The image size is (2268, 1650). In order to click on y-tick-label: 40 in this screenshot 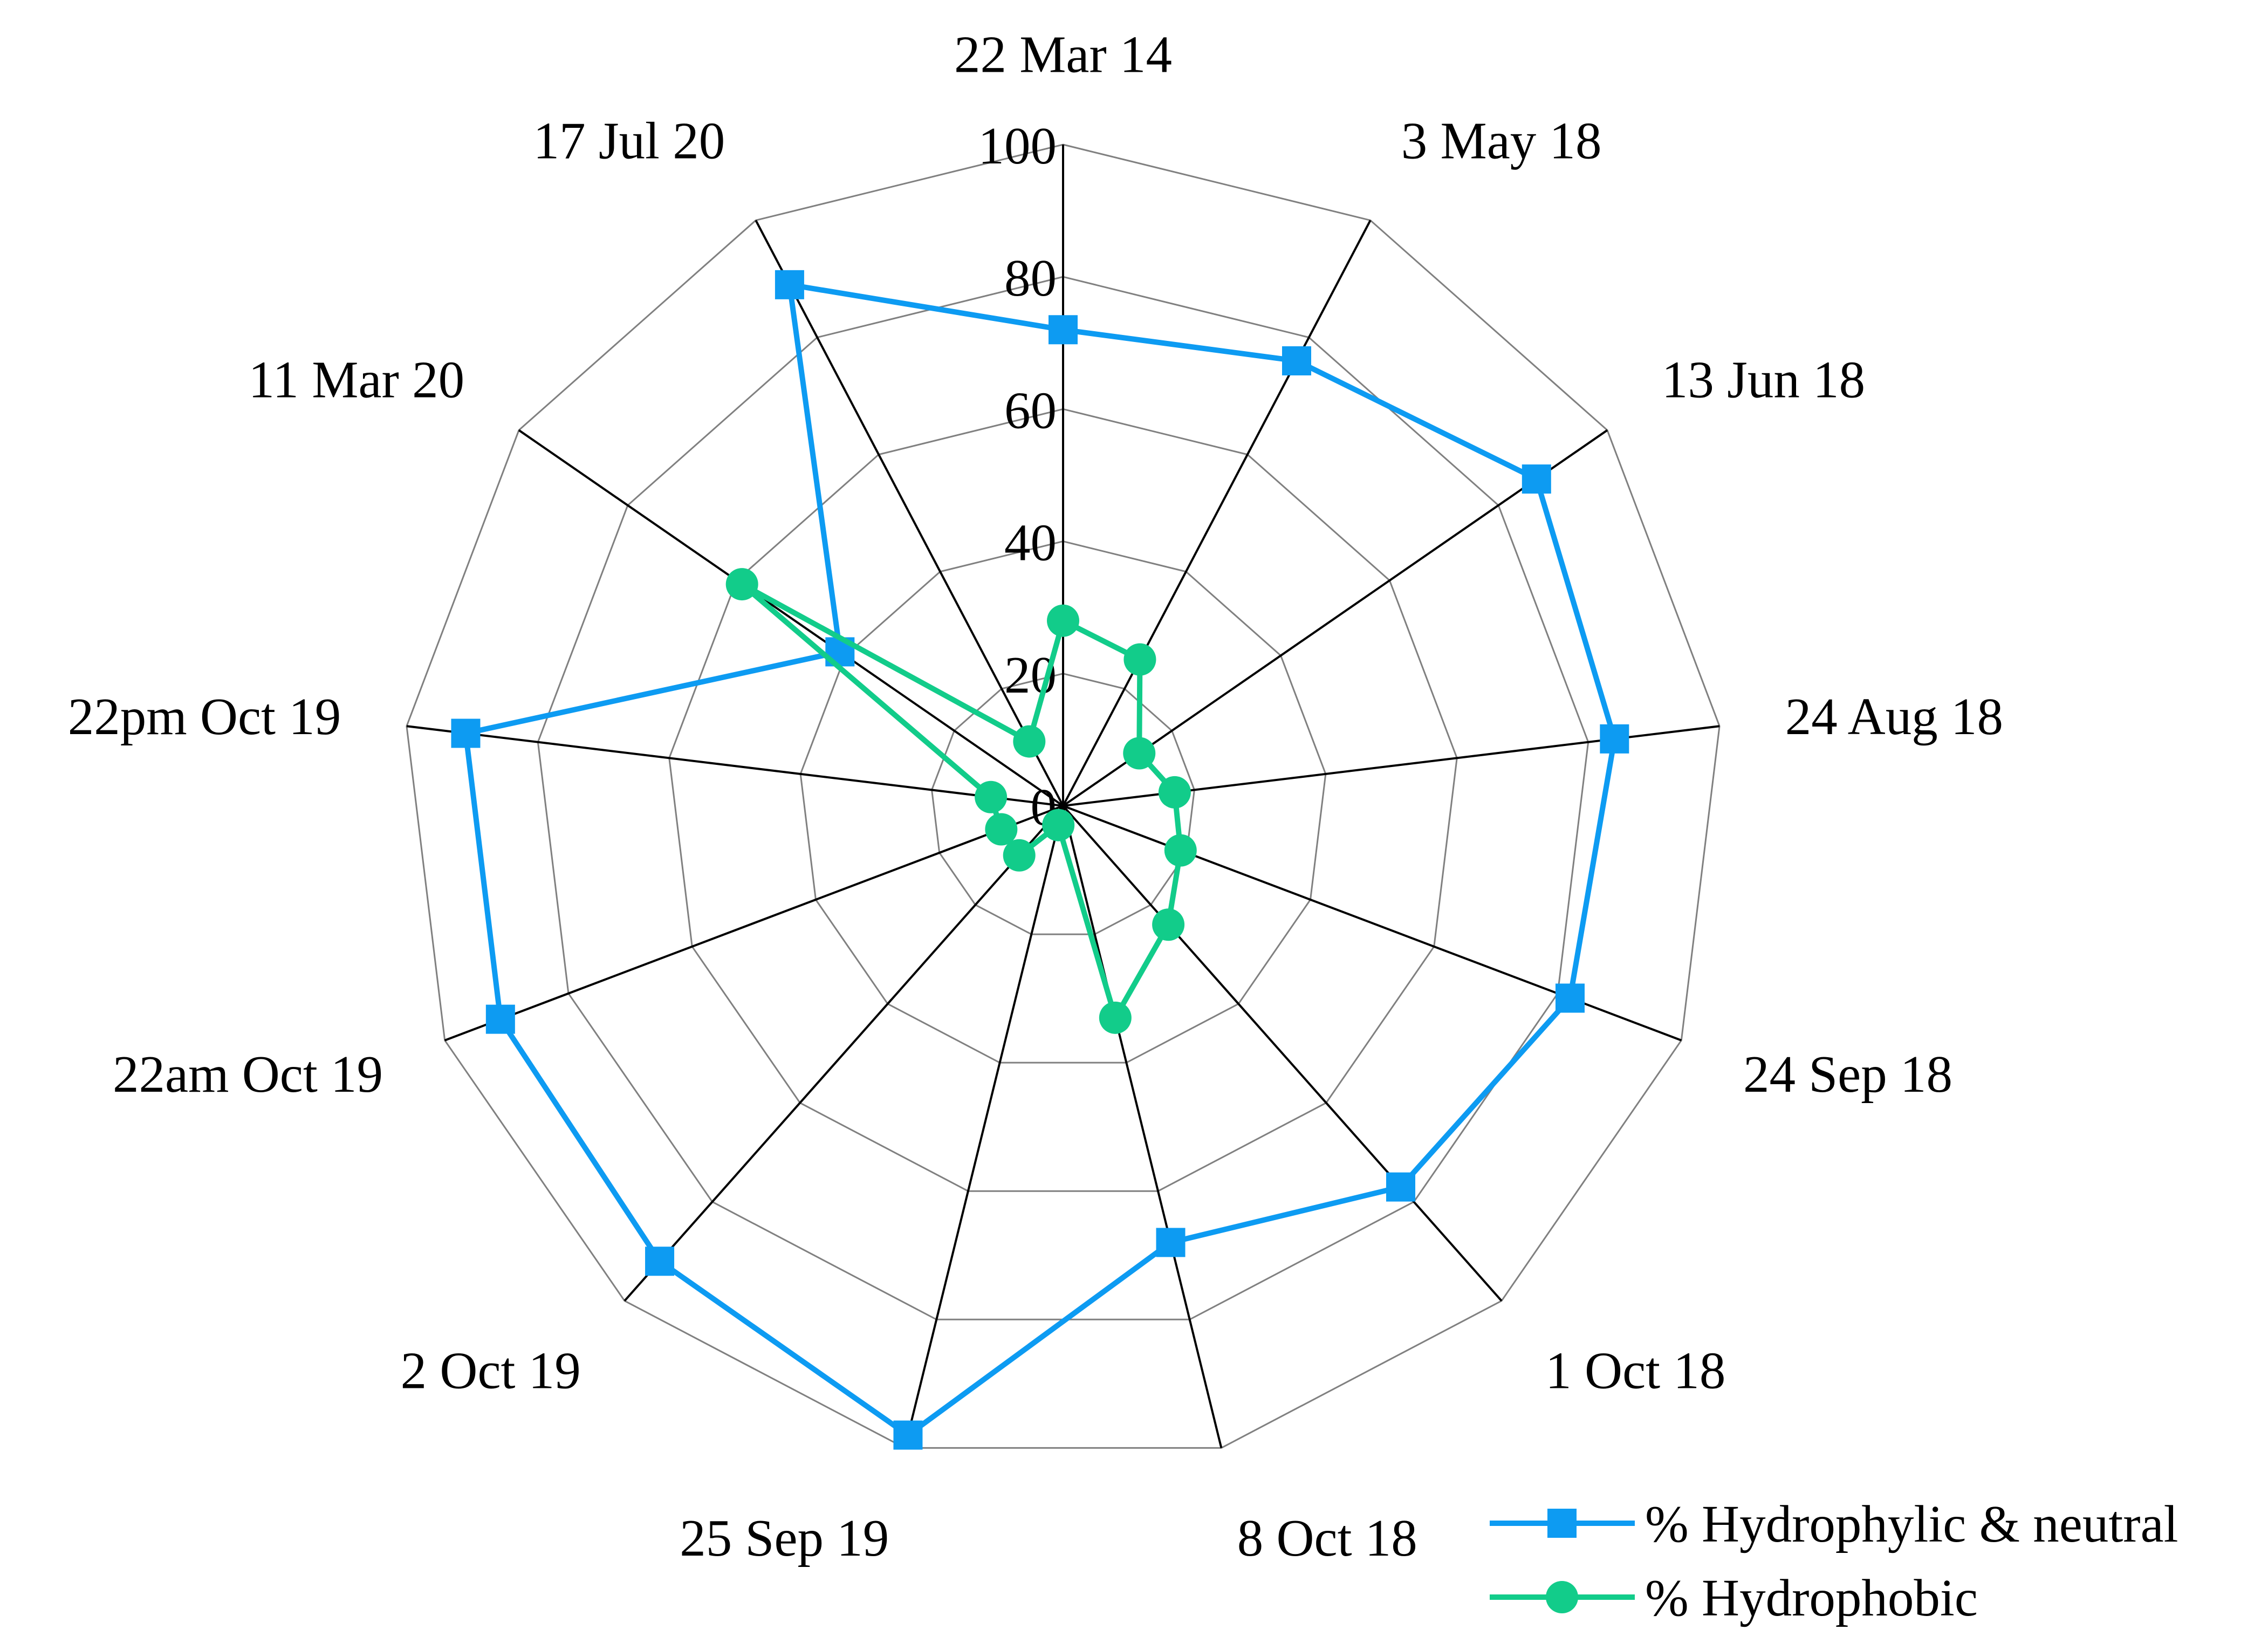, I will do `click(1030, 543)`.